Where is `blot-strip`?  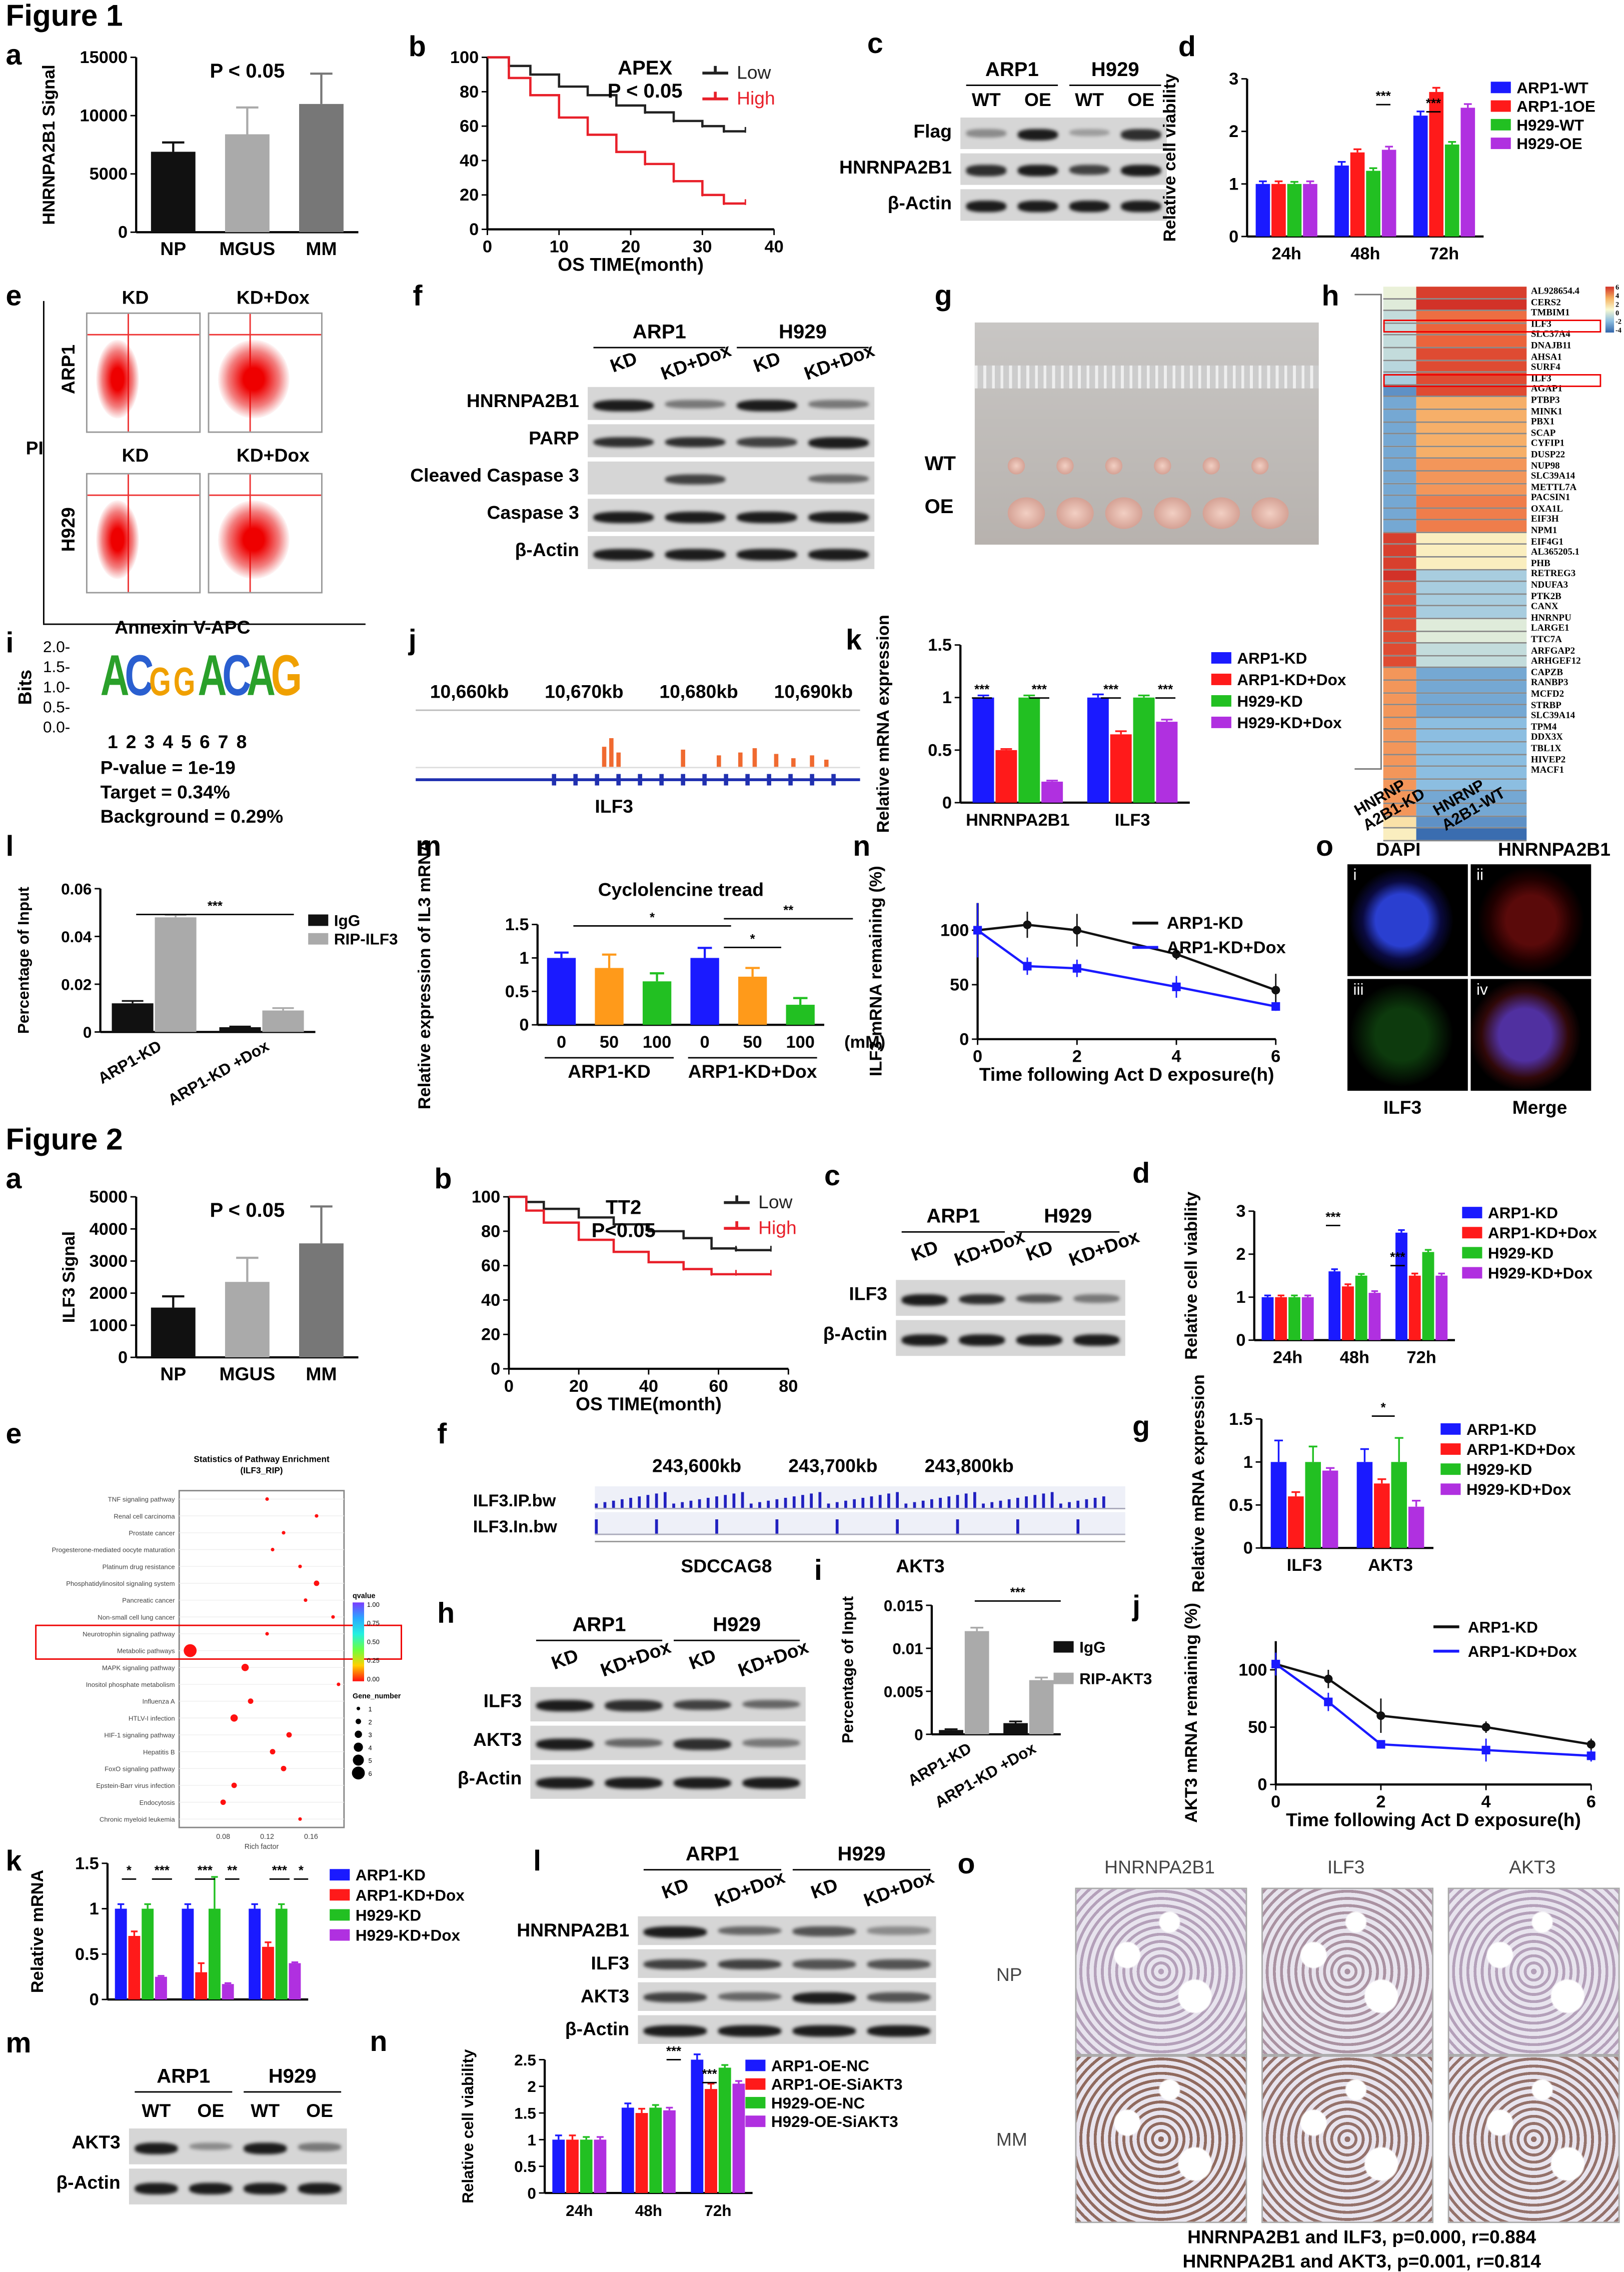 blot-strip is located at coordinates (731, 515).